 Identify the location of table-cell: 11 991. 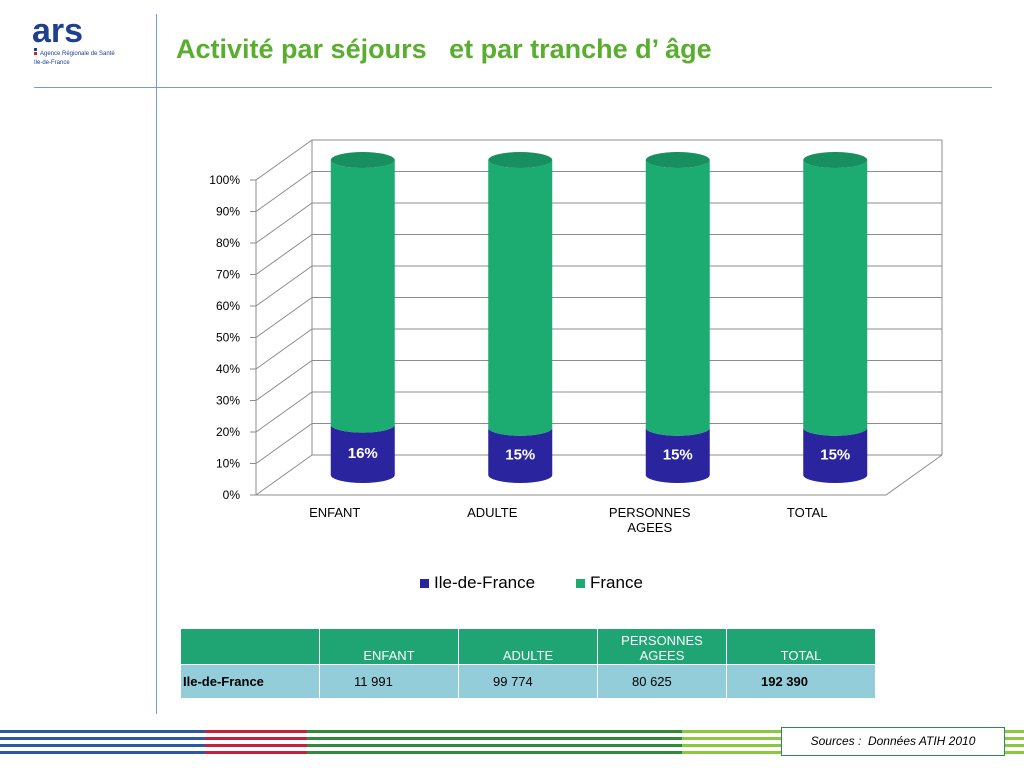
(389, 681).